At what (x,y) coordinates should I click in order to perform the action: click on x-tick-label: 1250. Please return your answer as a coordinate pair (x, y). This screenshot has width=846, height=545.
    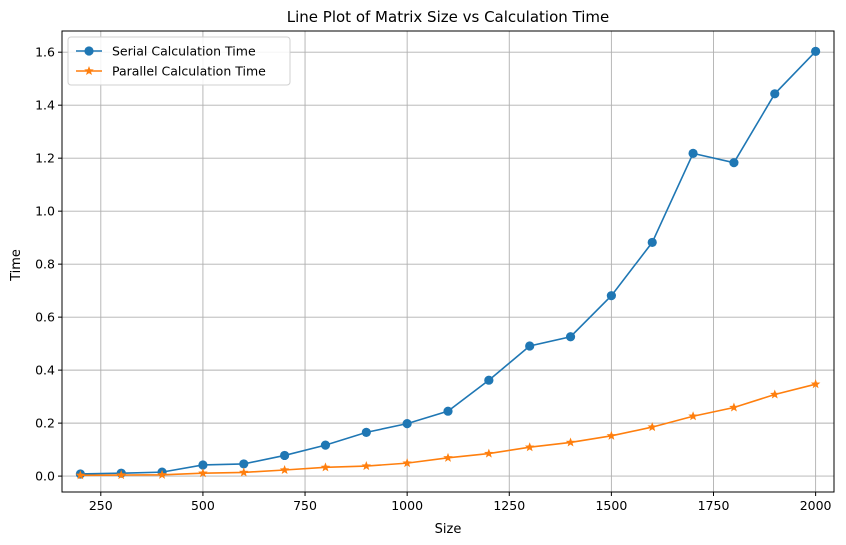
    Looking at the image, I should click on (509, 505).